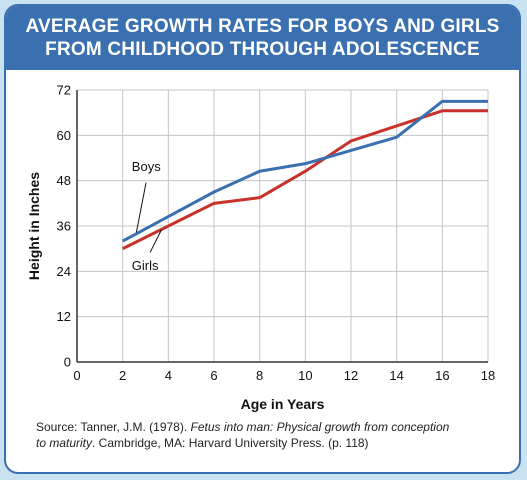  I want to click on x-tick-label: 16, so click(442, 375).